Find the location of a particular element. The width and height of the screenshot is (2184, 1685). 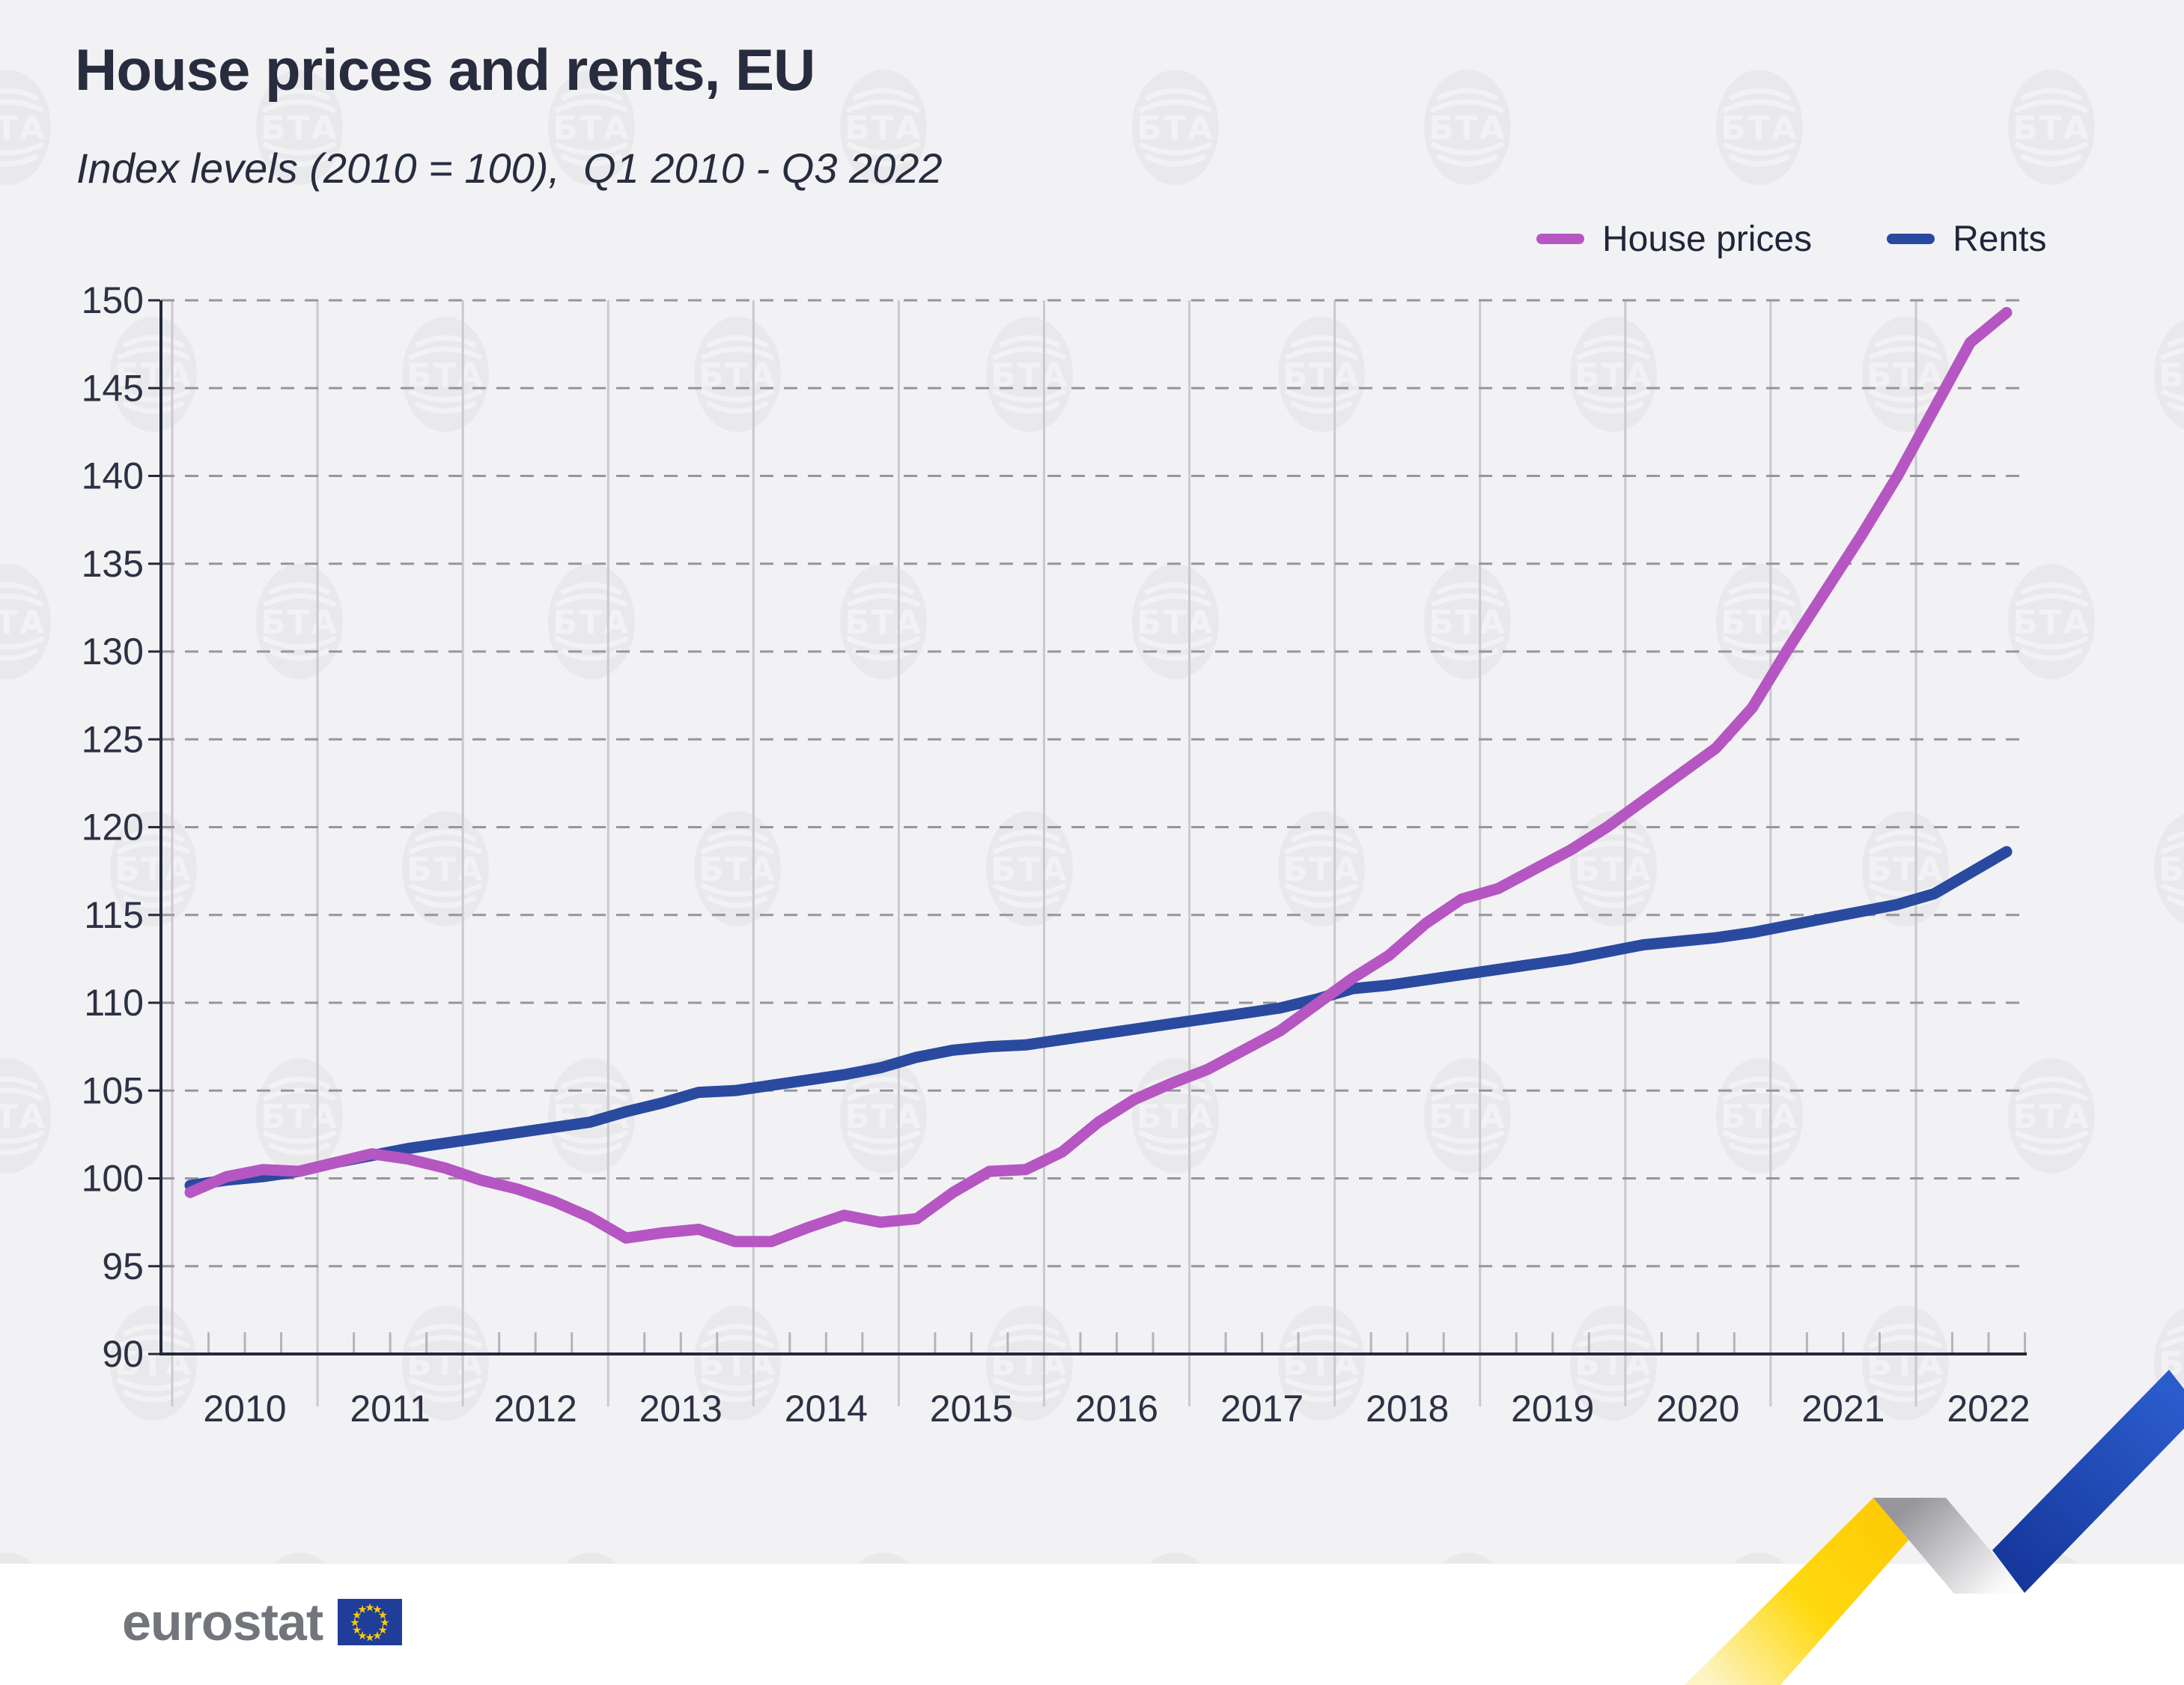

svg-text: 2017 is located at coordinates (1262, 1409).